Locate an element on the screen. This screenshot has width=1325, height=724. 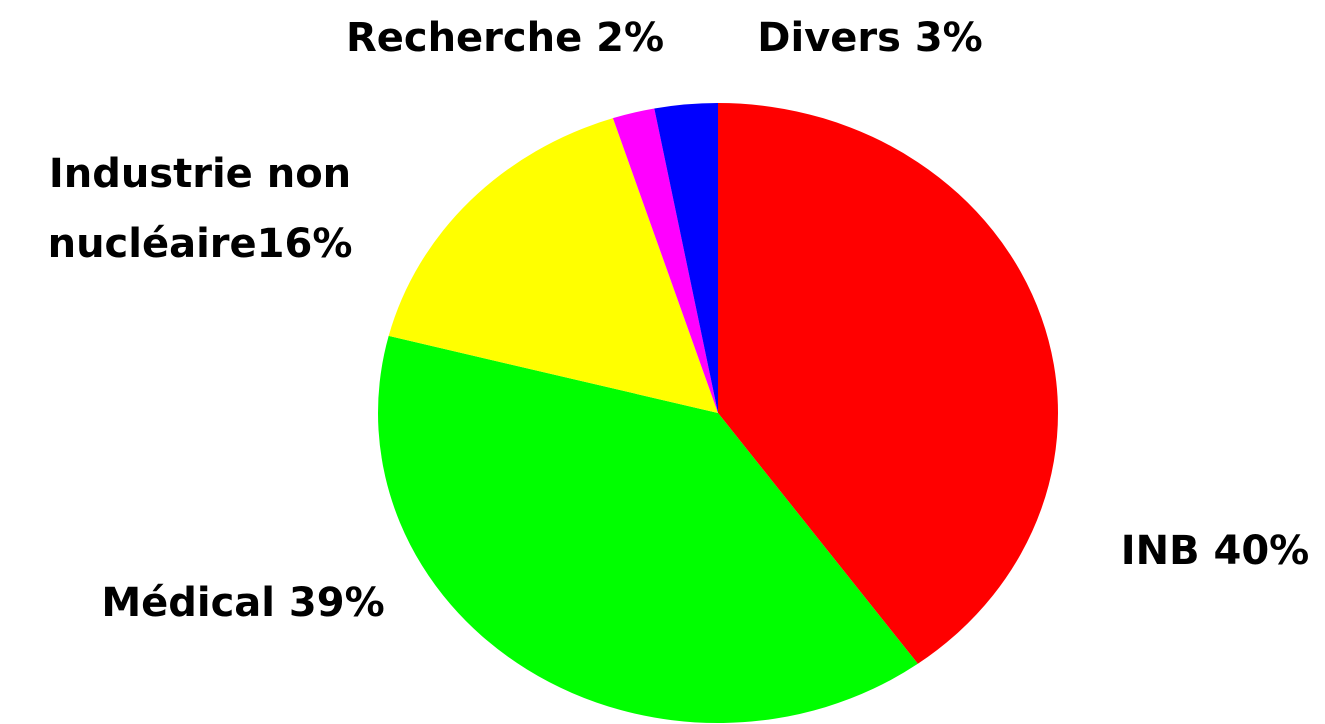
slice-label: nucléaire16% is located at coordinates (200, 244).